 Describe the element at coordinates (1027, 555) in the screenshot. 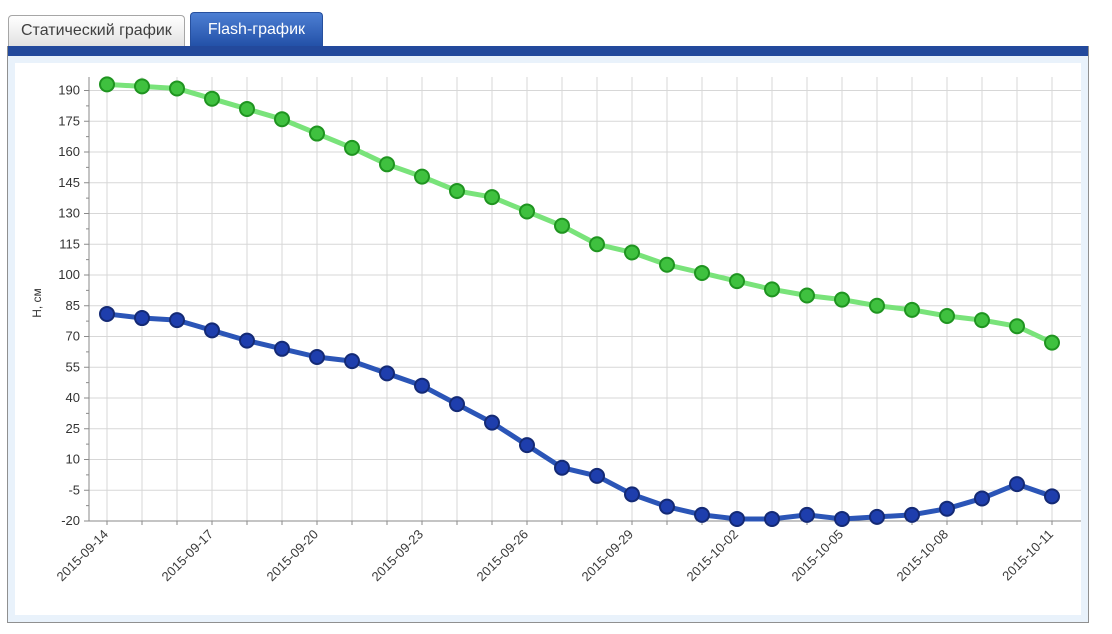

I see `x-tick-label: 2015-10-11` at that location.